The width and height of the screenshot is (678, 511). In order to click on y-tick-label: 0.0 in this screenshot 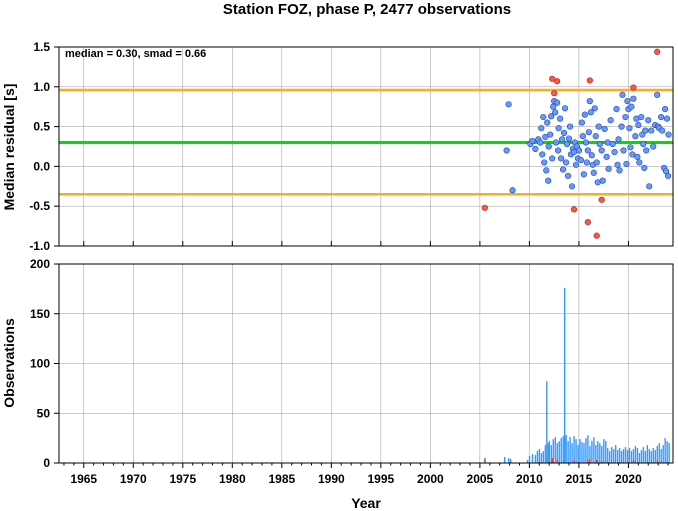, I will do `click(41, 166)`.